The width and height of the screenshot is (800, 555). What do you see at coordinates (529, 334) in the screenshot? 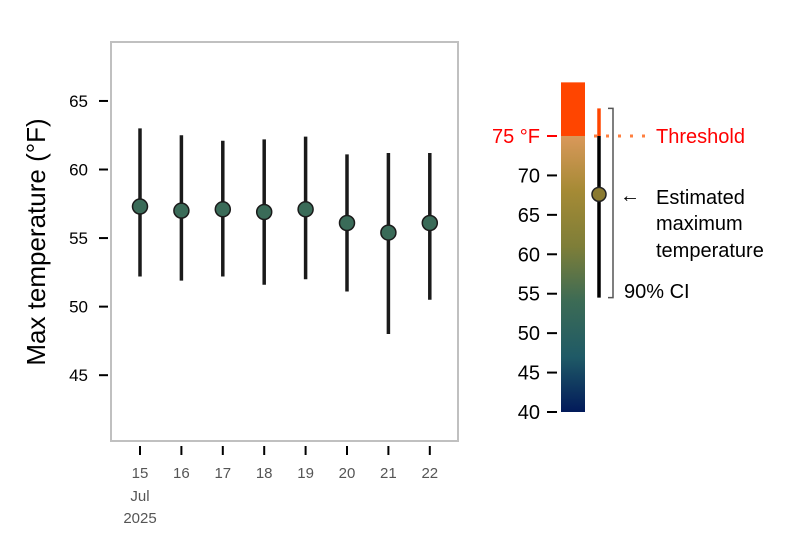
I see `legend-tick-label: 50` at bounding box center [529, 334].